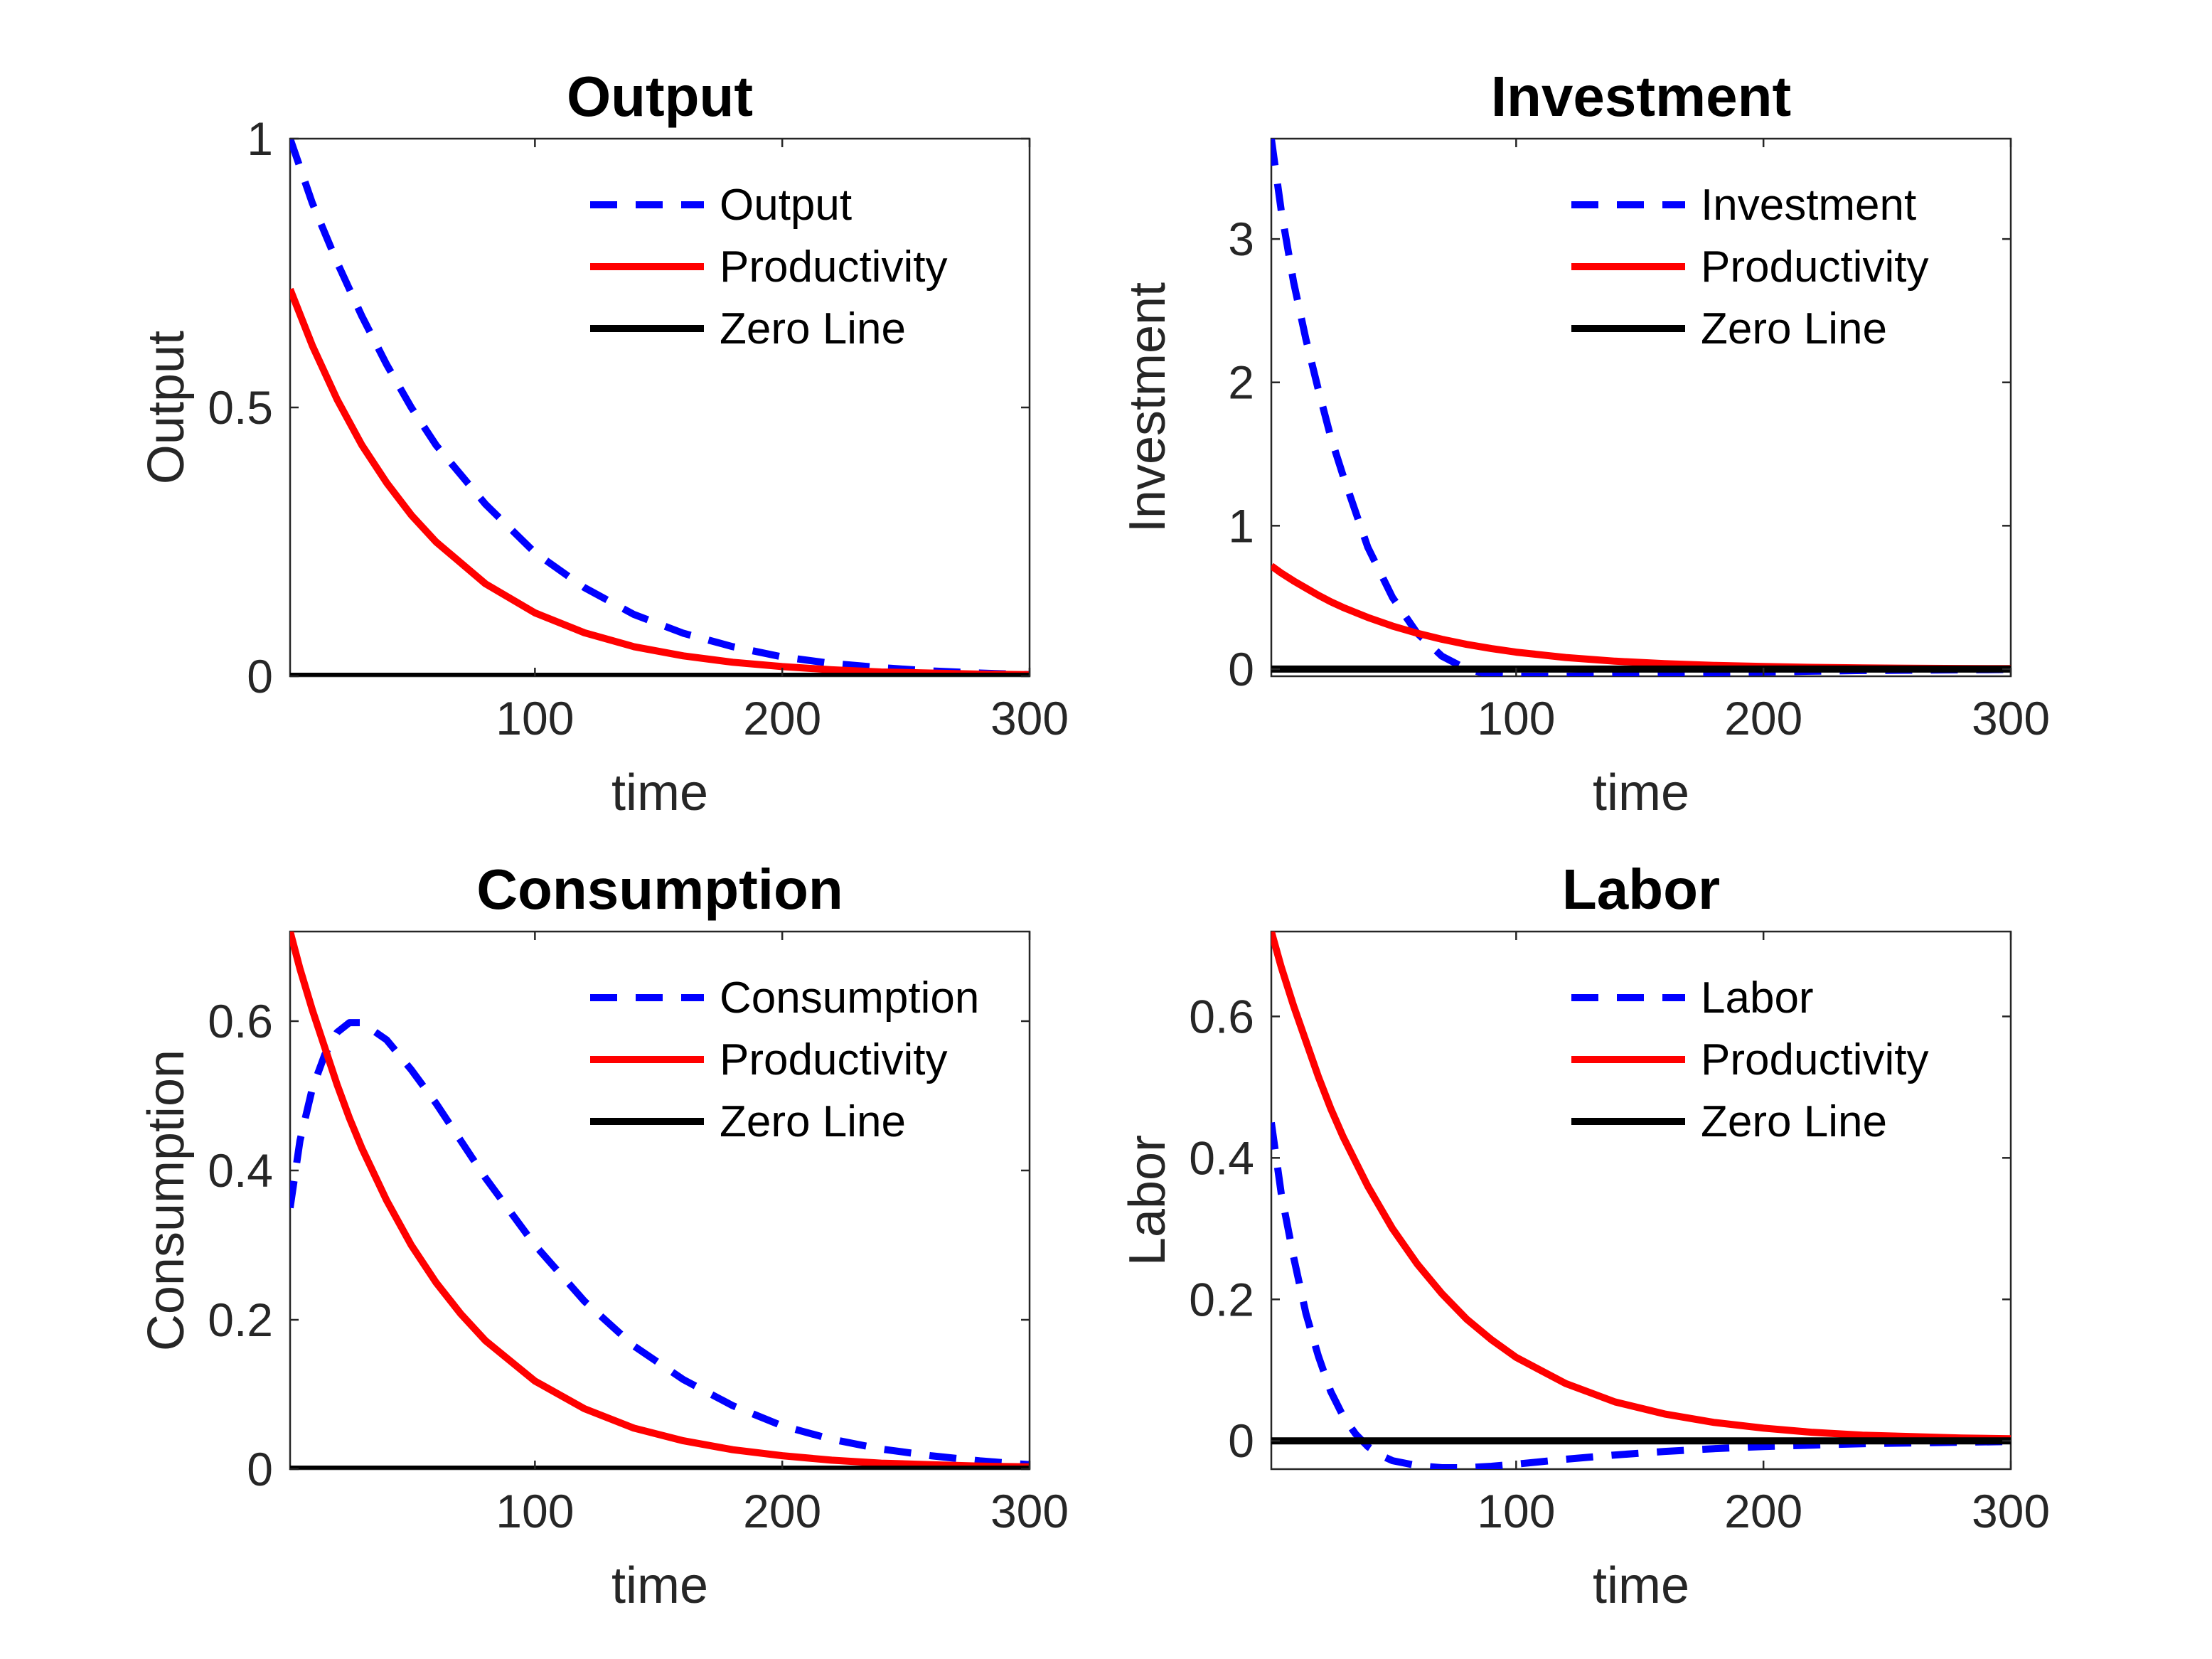  Describe the element at coordinates (1241, 382) in the screenshot. I see `y-tick-label: 2` at that location.